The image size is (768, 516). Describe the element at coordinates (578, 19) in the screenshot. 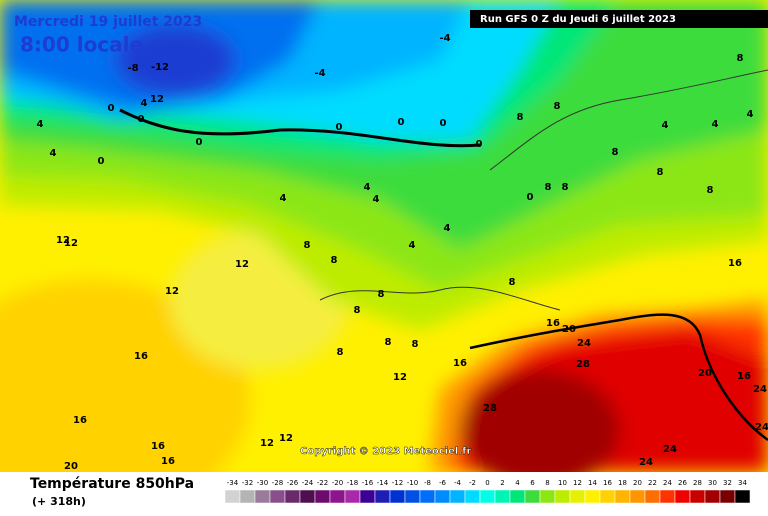

I see `run-info: Run GFS 0 Z du Jeudi 6 juillet 2023` at that location.